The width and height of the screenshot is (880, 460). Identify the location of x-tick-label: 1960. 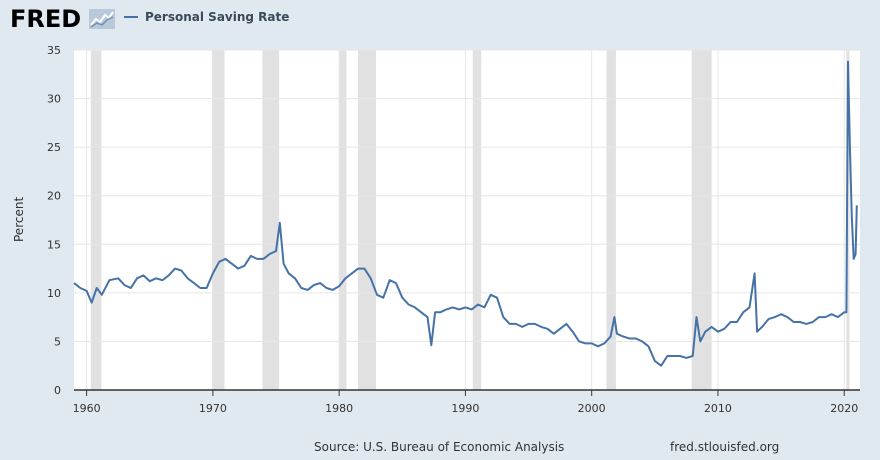
(87, 408).